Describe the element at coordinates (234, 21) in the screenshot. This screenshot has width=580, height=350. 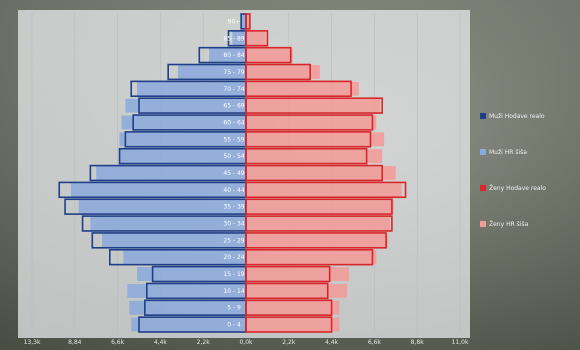
I see `age-group-label: 90+` at that location.